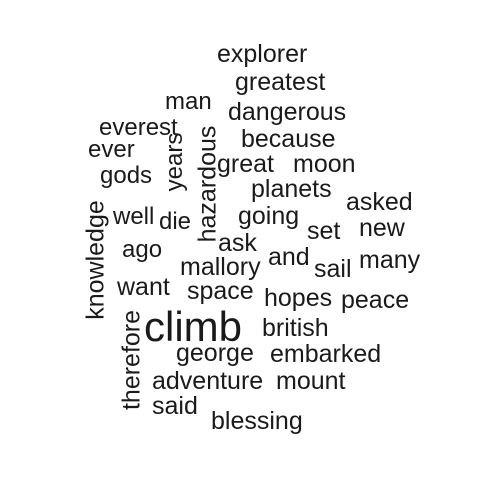 Image resolution: width=480 pixels, height=480 pixels. What do you see at coordinates (288, 139) in the screenshot?
I see `word-because: because` at bounding box center [288, 139].